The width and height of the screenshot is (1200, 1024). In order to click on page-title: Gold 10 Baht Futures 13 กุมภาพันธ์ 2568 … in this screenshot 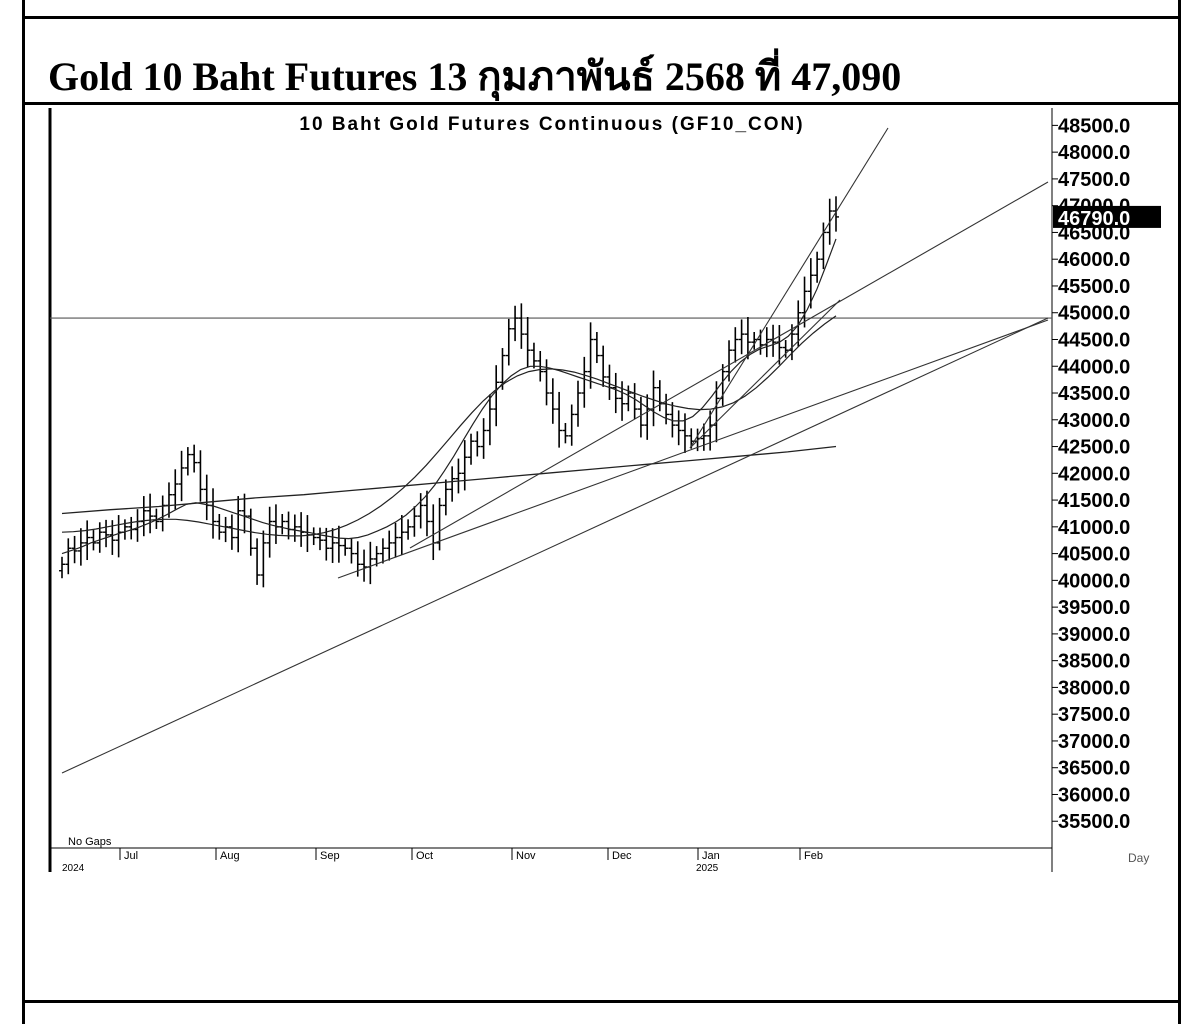, I will do `click(475, 76)`.